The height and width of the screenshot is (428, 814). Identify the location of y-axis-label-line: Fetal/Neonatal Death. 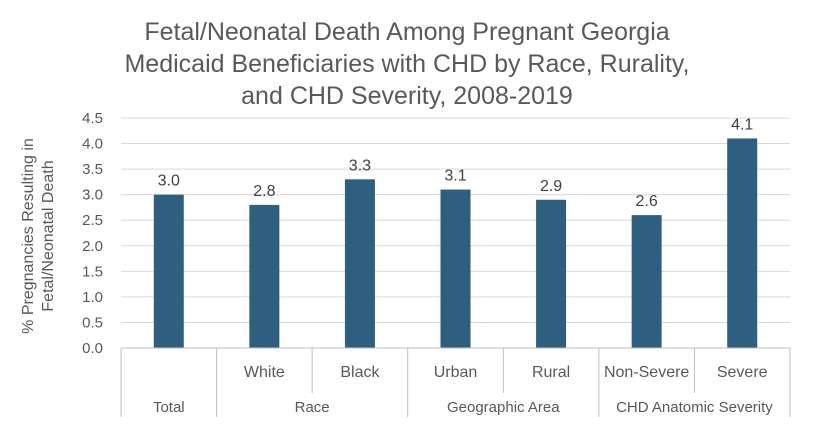
(48, 235).